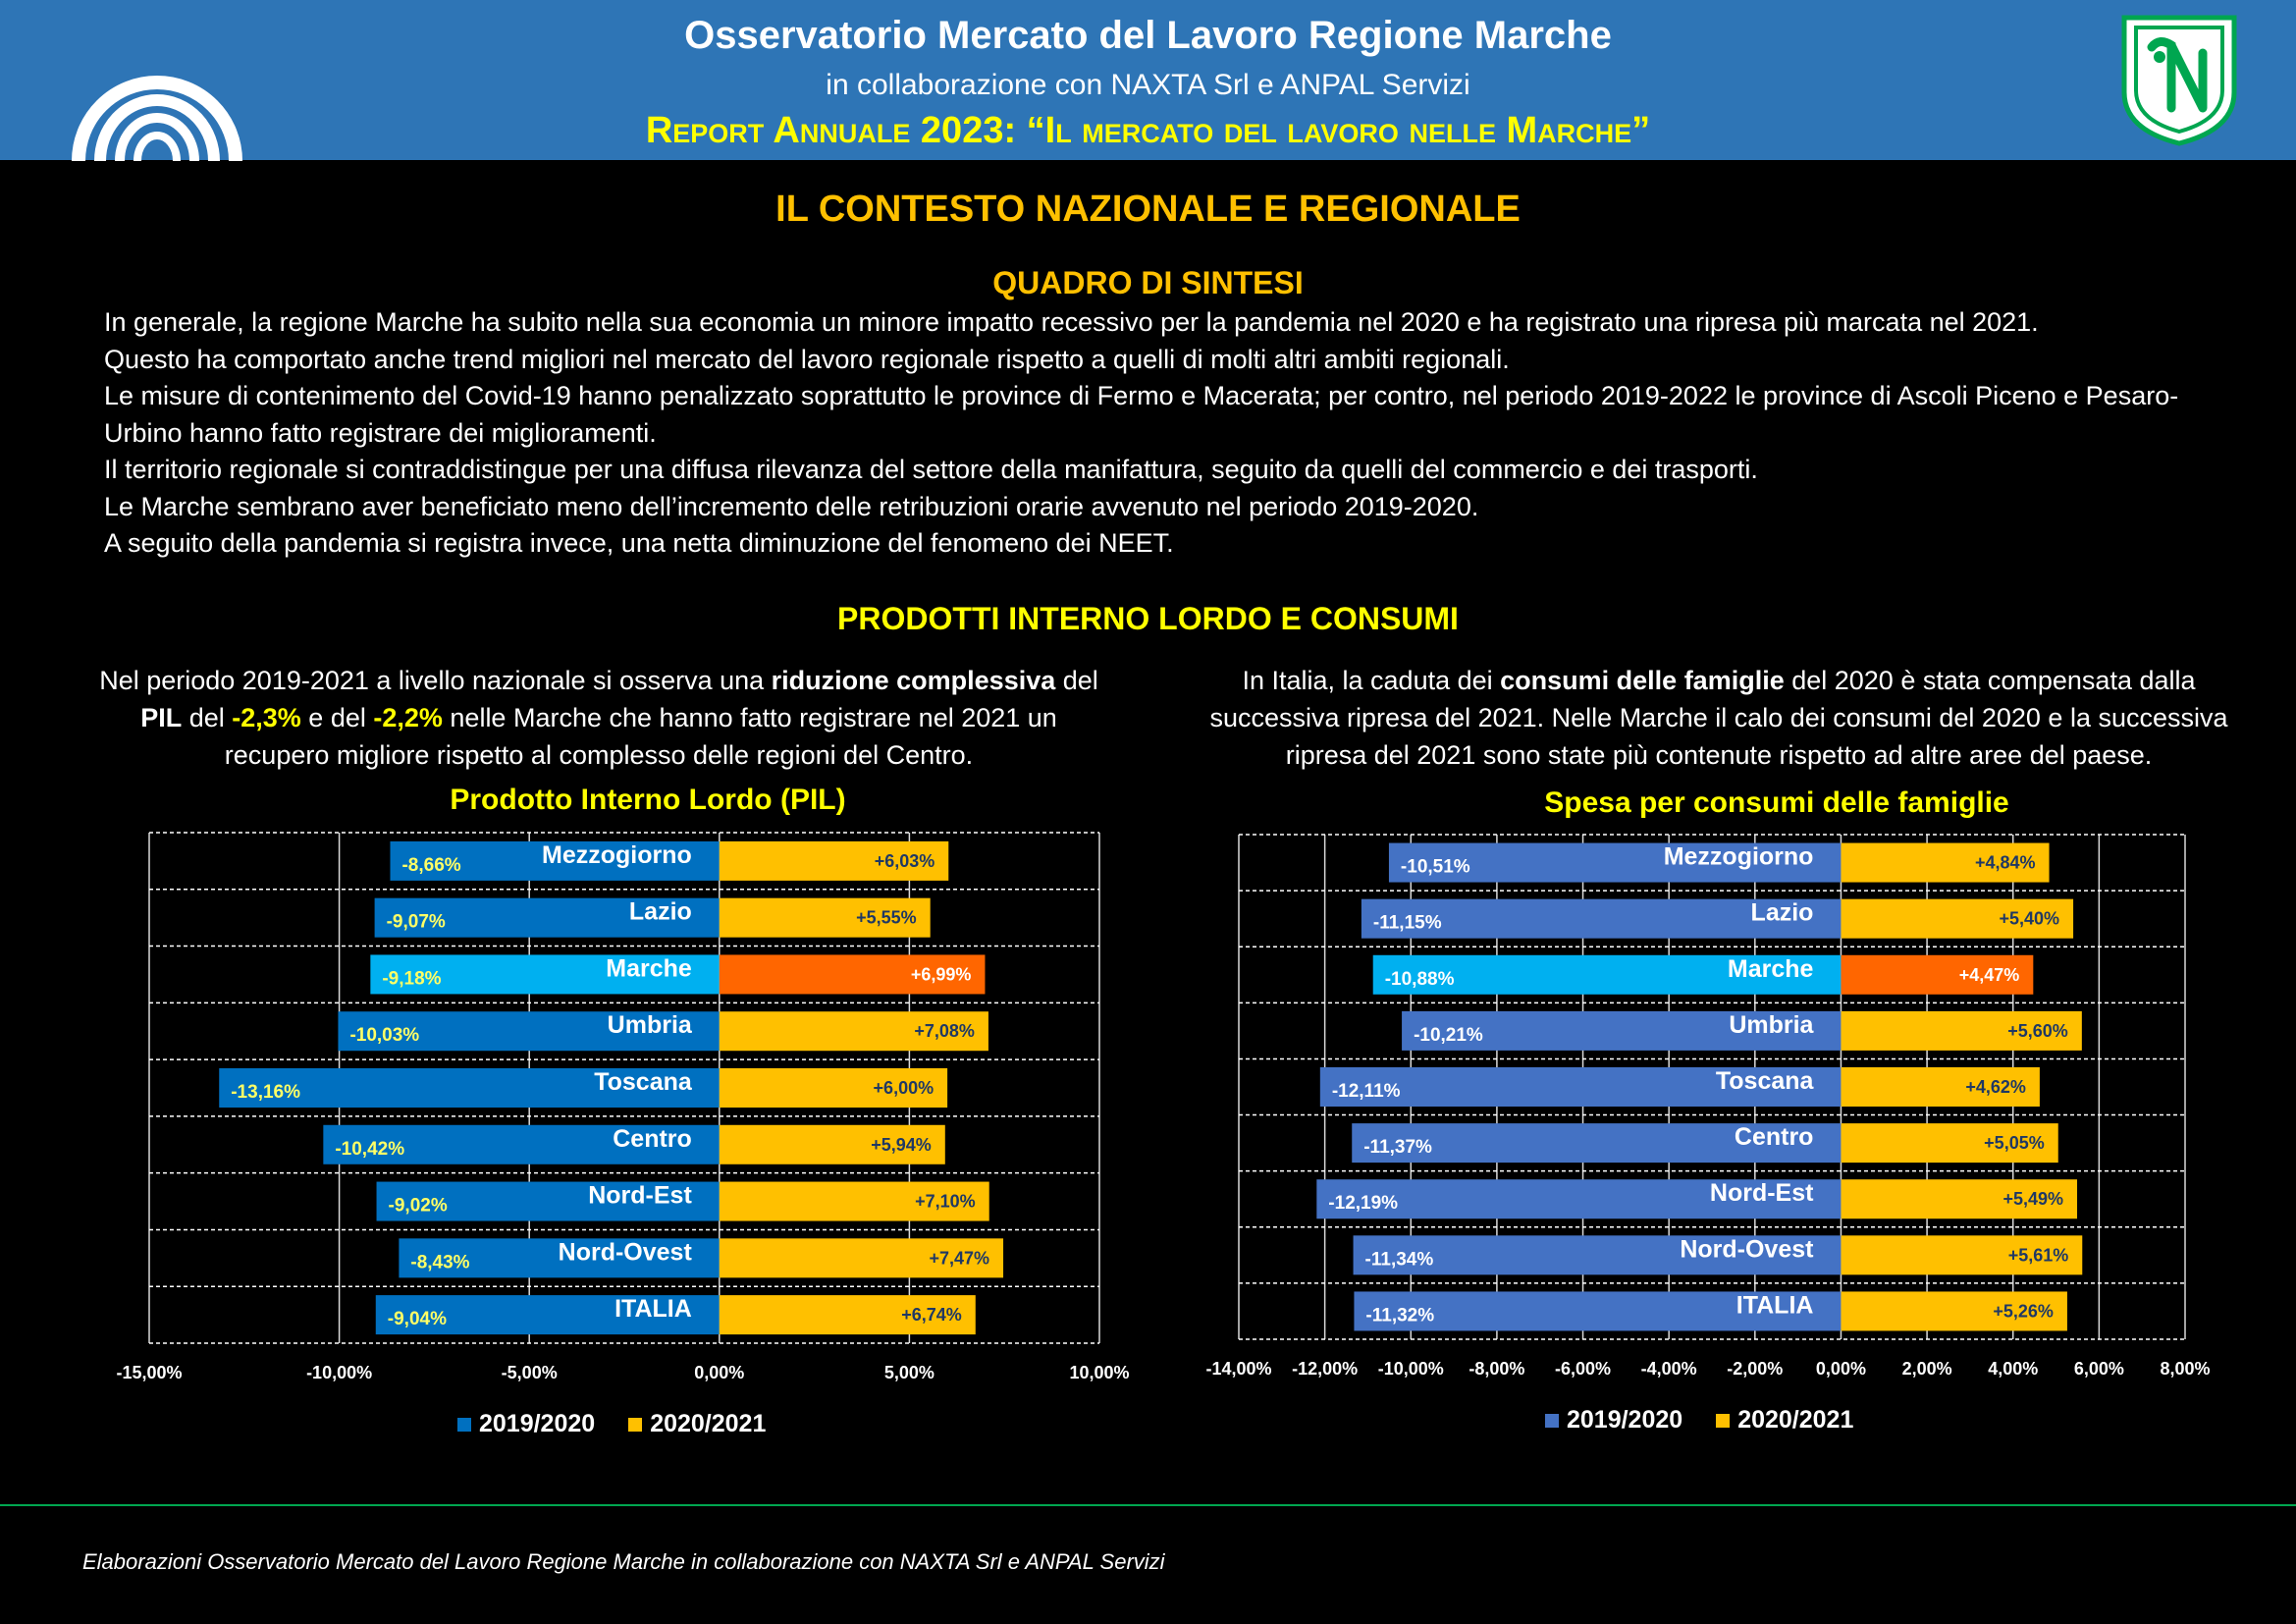 Image resolution: width=2296 pixels, height=1624 pixels. Describe the element at coordinates (1771, 969) in the screenshot. I see `category-label: Marche` at that location.